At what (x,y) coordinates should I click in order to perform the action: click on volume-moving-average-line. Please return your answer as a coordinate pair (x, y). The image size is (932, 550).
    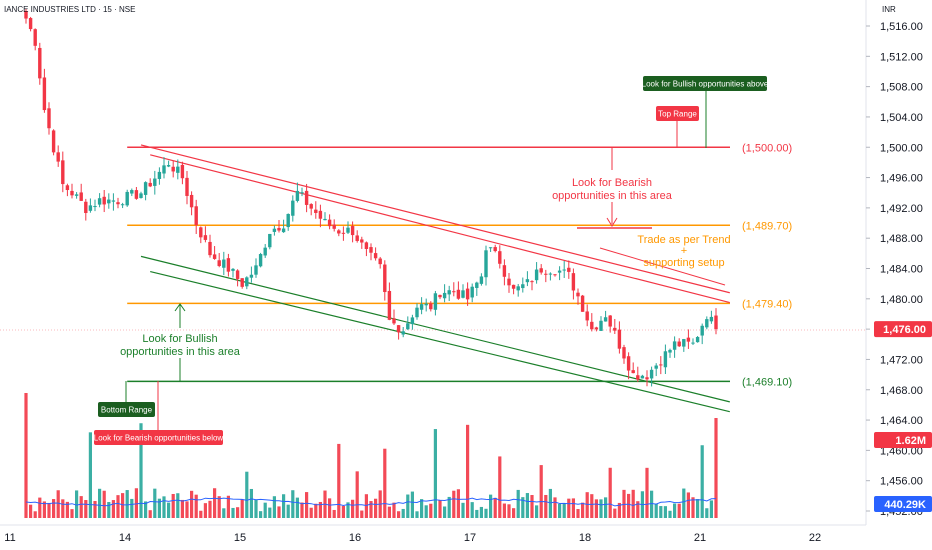
    Looking at the image, I should click on (371, 502).